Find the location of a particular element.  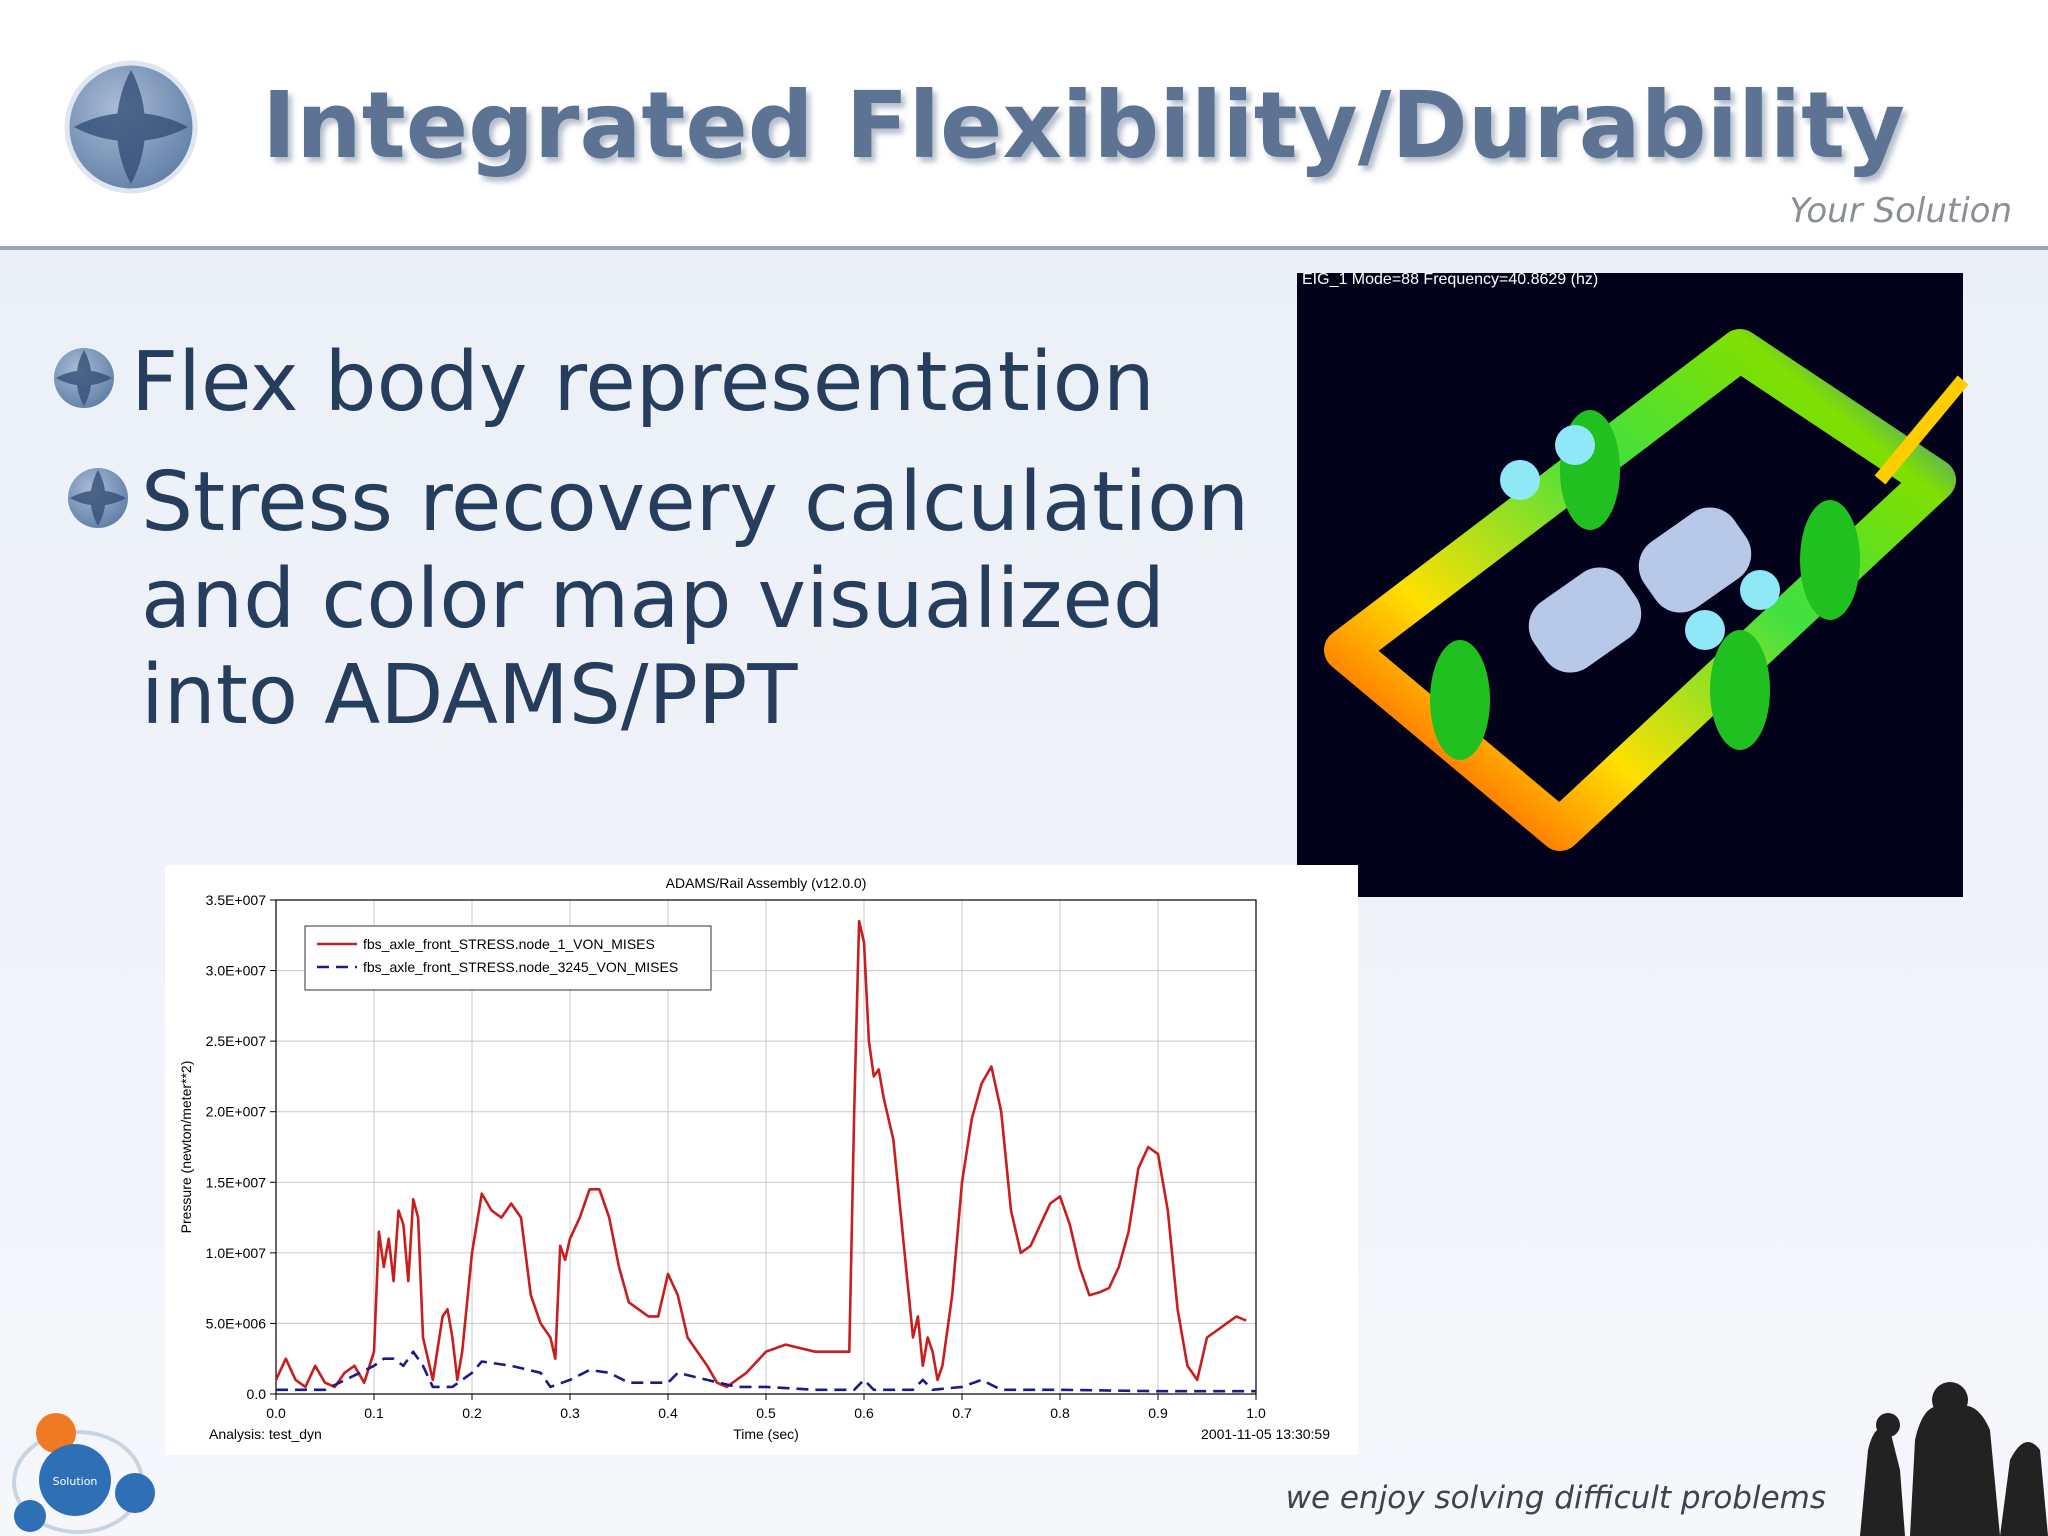

x-tick-label: 0.2 is located at coordinates (472, 1413).